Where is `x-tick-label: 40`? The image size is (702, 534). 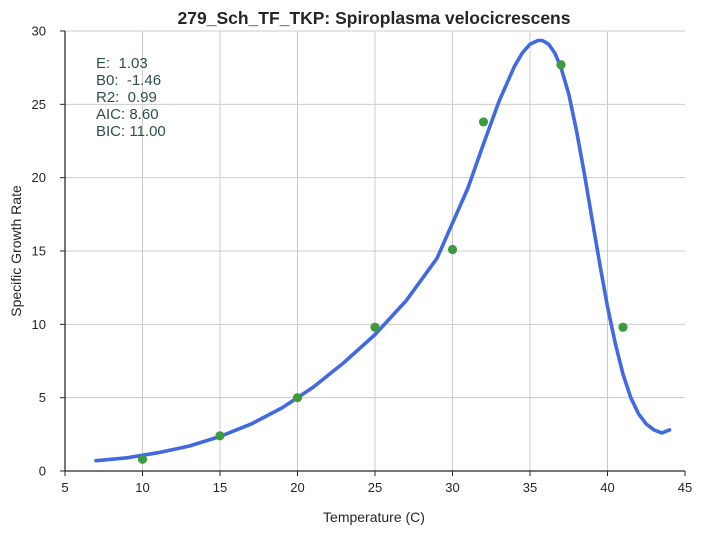
x-tick-label: 40 is located at coordinates (607, 487).